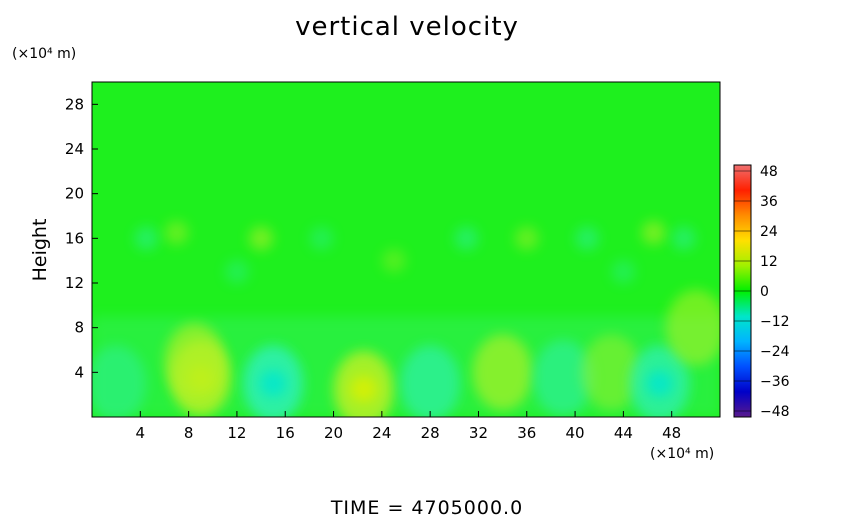 Image resolution: width=854 pixels, height=519 pixels. Describe the element at coordinates (769, 172) in the screenshot. I see `colorbar-label: 48` at that location.